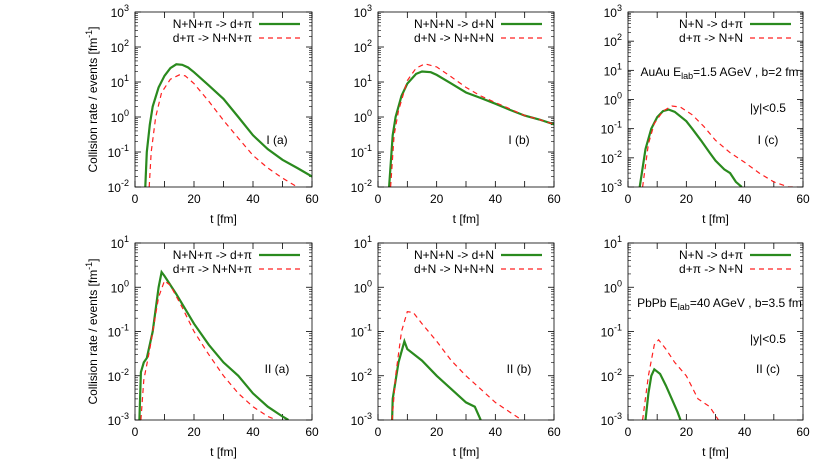 Image resolution: width=830 pixels, height=461 pixels. What do you see at coordinates (768, 140) in the screenshot?
I see `panel-annotation: I (c)` at bounding box center [768, 140].